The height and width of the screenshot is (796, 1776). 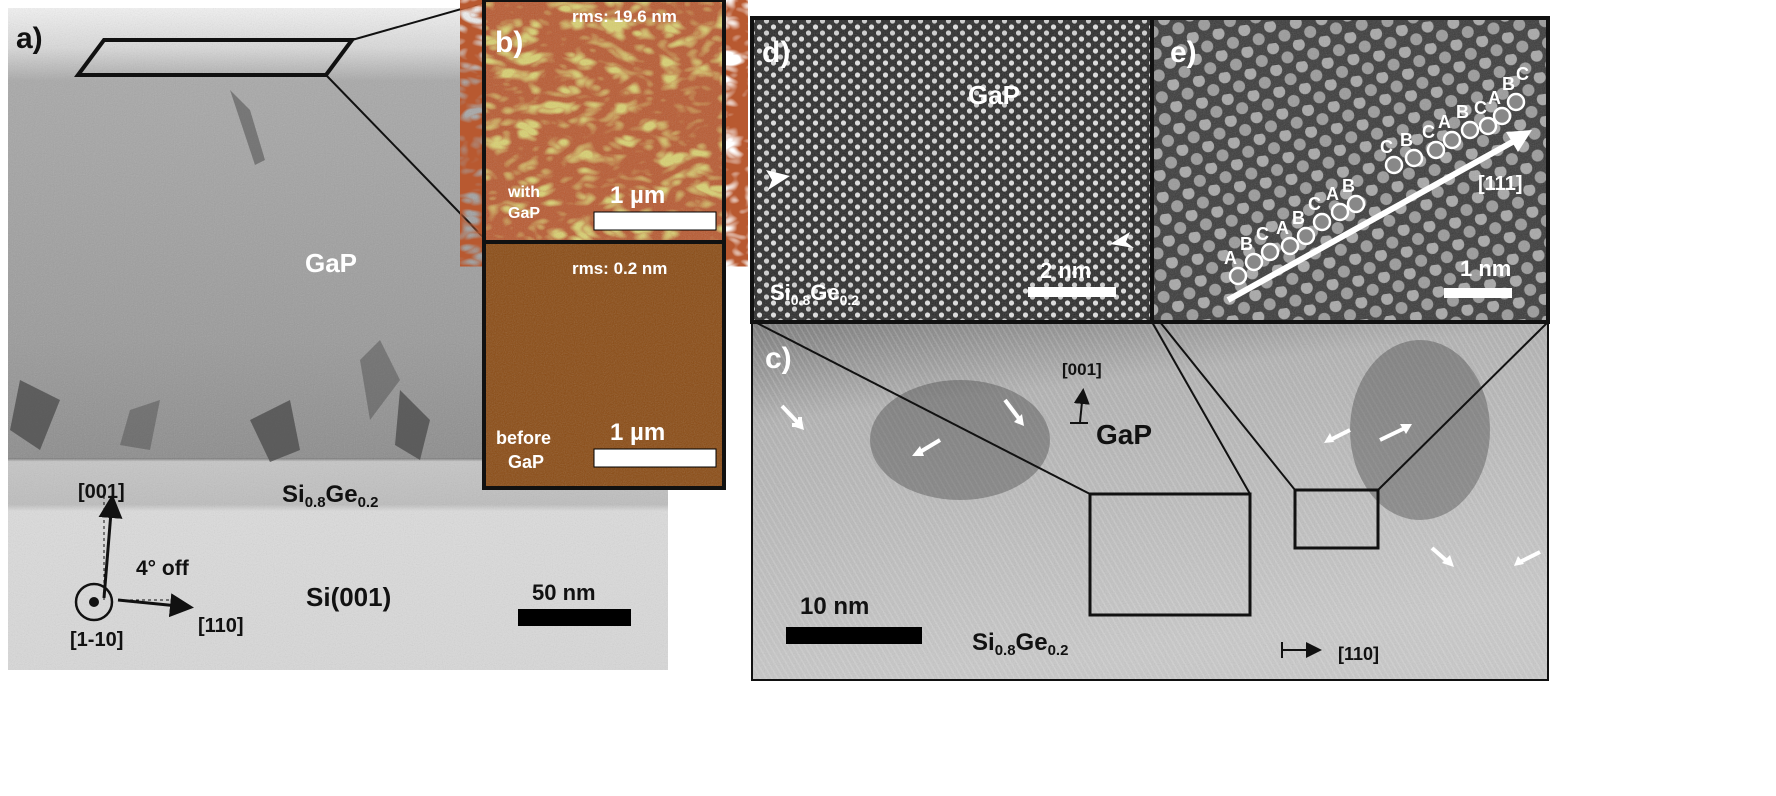 What do you see at coordinates (655, 221) in the screenshot?
I see `scale-bar-b-top` at bounding box center [655, 221].